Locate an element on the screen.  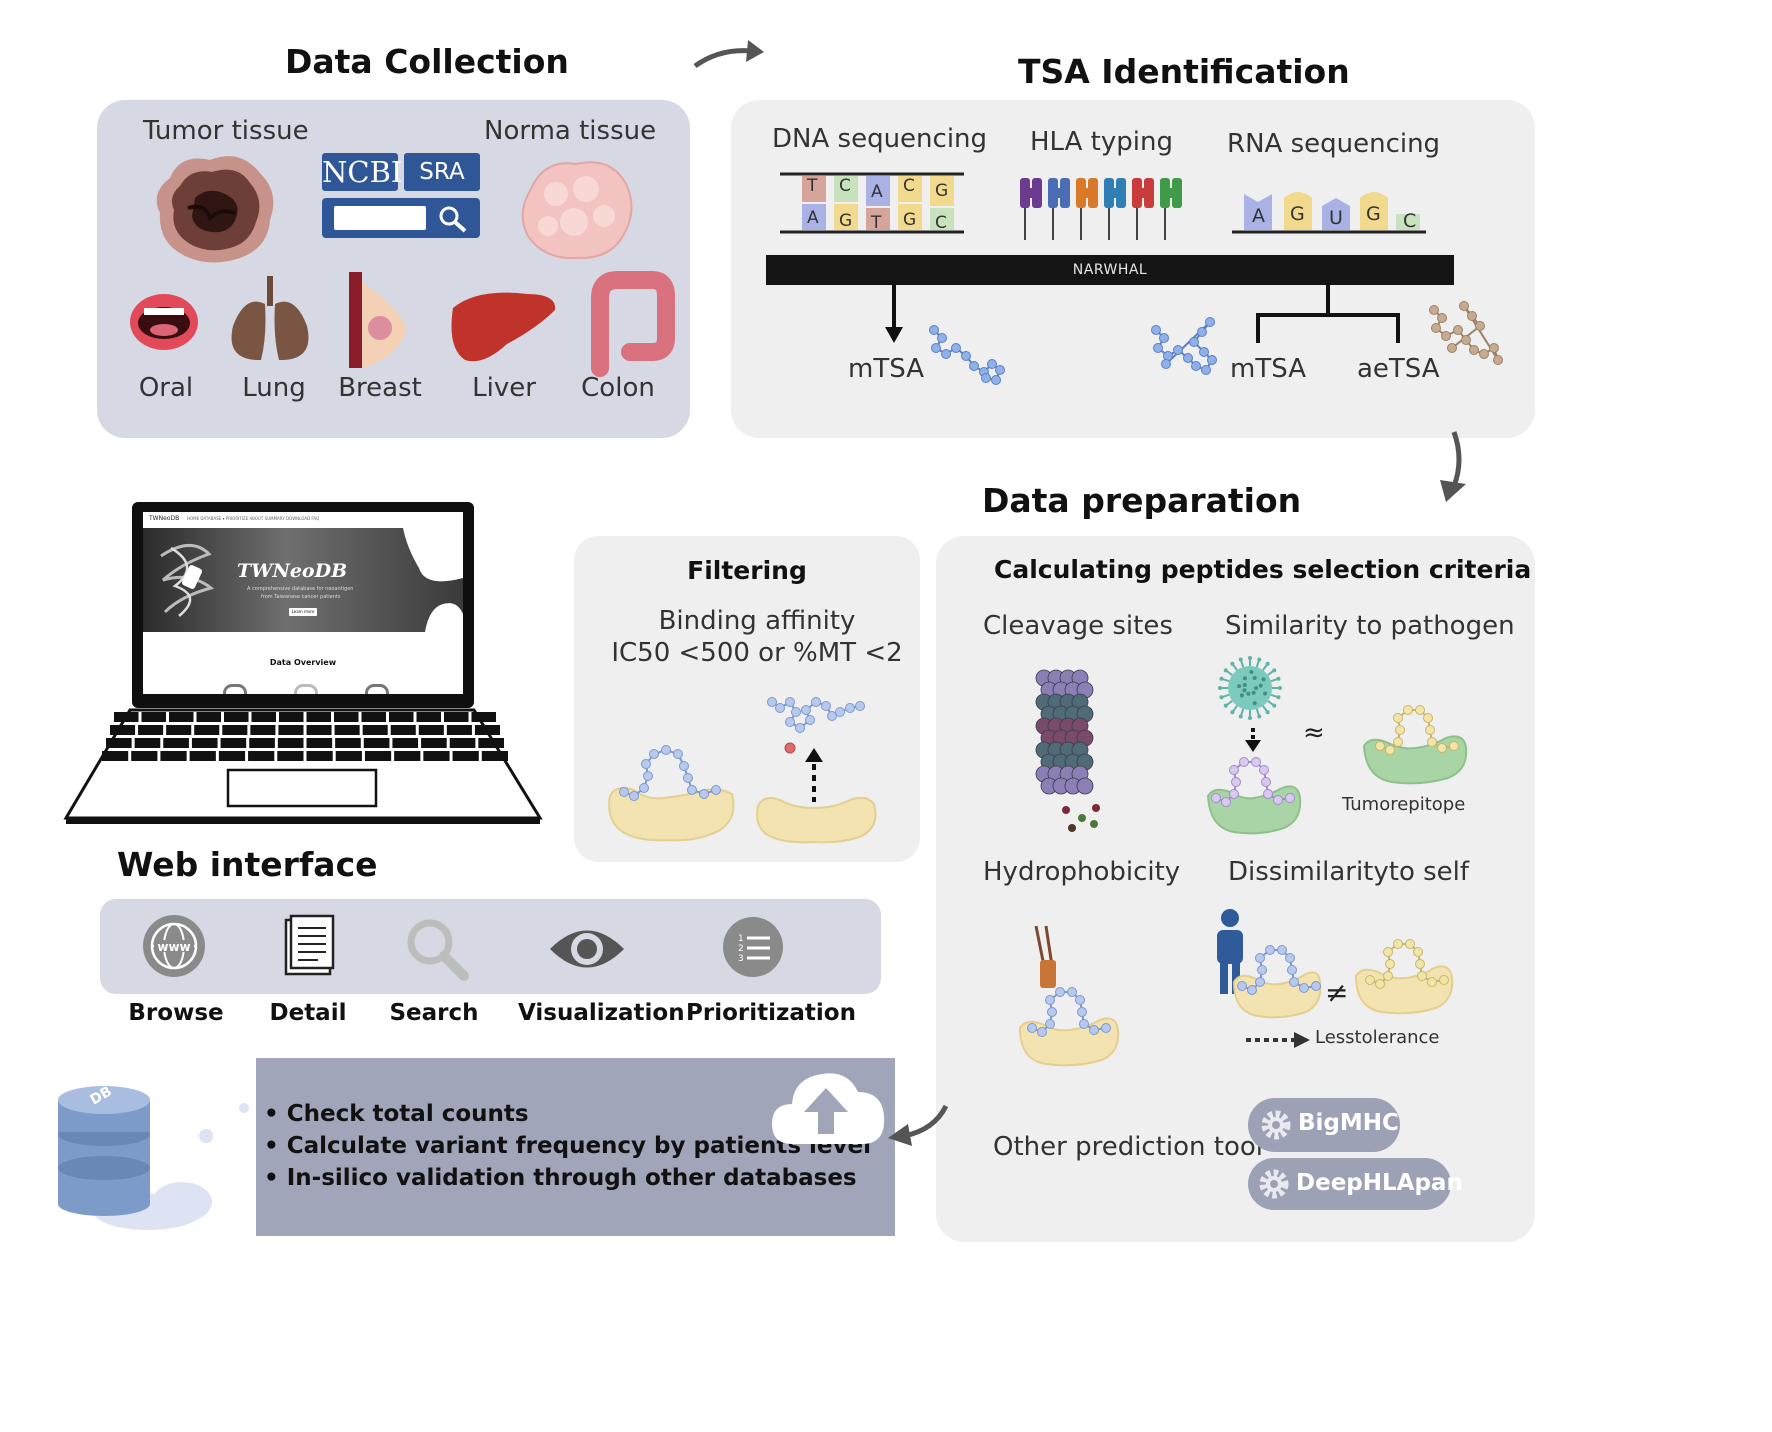
feature-label-search: Search is located at coordinates (434, 1013).